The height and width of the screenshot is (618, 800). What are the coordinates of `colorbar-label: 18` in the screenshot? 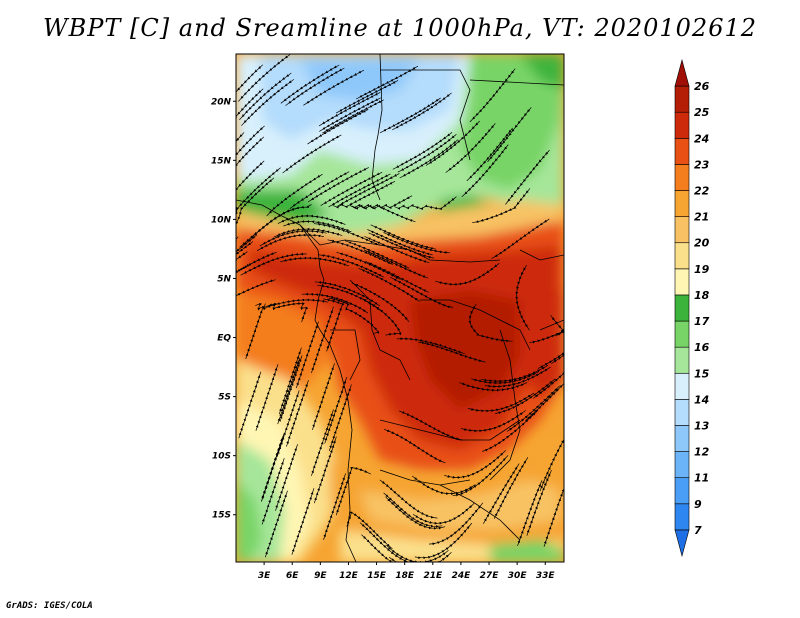 It's located at (702, 295).